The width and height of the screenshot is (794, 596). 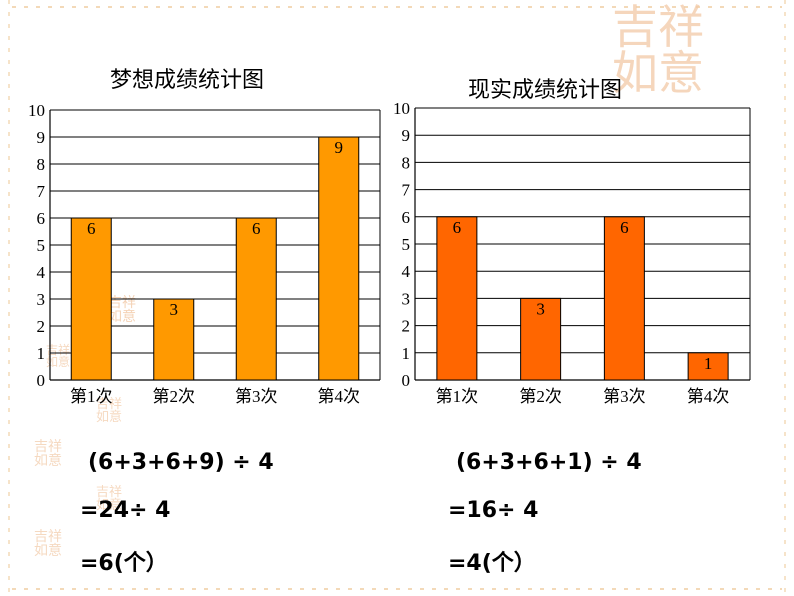 What do you see at coordinates (9, 298) in the screenshot?
I see `left-dash-border` at bounding box center [9, 298].